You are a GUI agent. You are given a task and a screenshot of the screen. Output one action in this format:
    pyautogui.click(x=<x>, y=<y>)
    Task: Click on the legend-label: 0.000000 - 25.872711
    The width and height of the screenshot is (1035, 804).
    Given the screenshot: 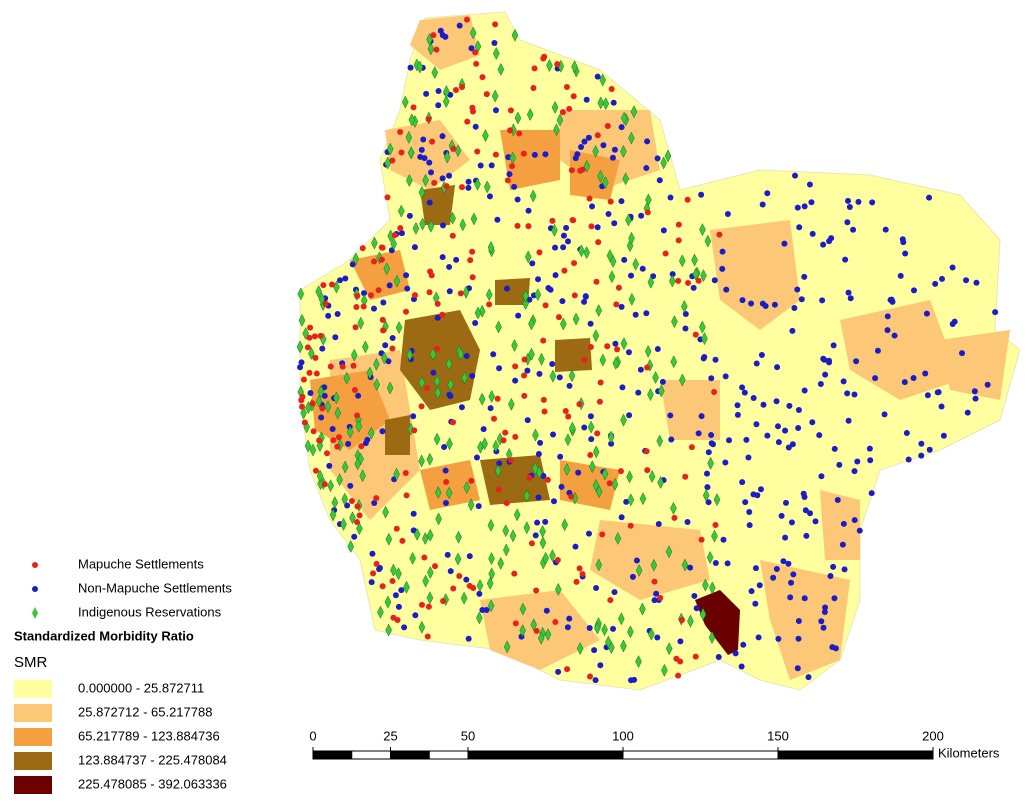 What is the action you would take?
    pyautogui.click(x=141, y=687)
    